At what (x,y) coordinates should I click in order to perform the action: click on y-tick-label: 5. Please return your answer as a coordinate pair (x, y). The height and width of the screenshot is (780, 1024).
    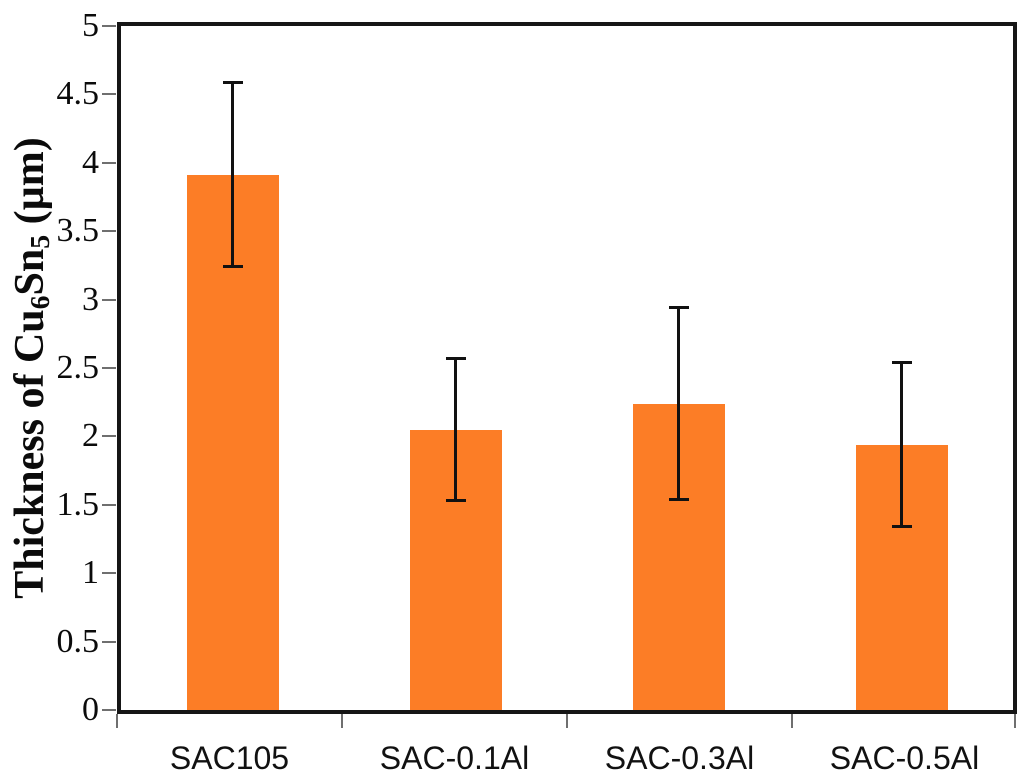
    Looking at the image, I should click on (90, 25).